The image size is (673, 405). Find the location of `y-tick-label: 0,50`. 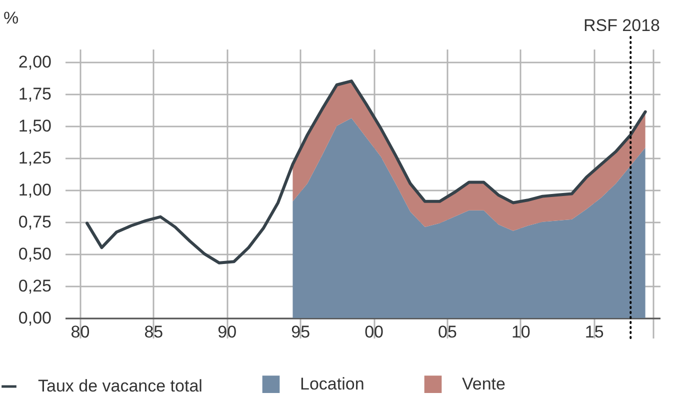

y-tick-label: 0,50 is located at coordinates (35, 254).